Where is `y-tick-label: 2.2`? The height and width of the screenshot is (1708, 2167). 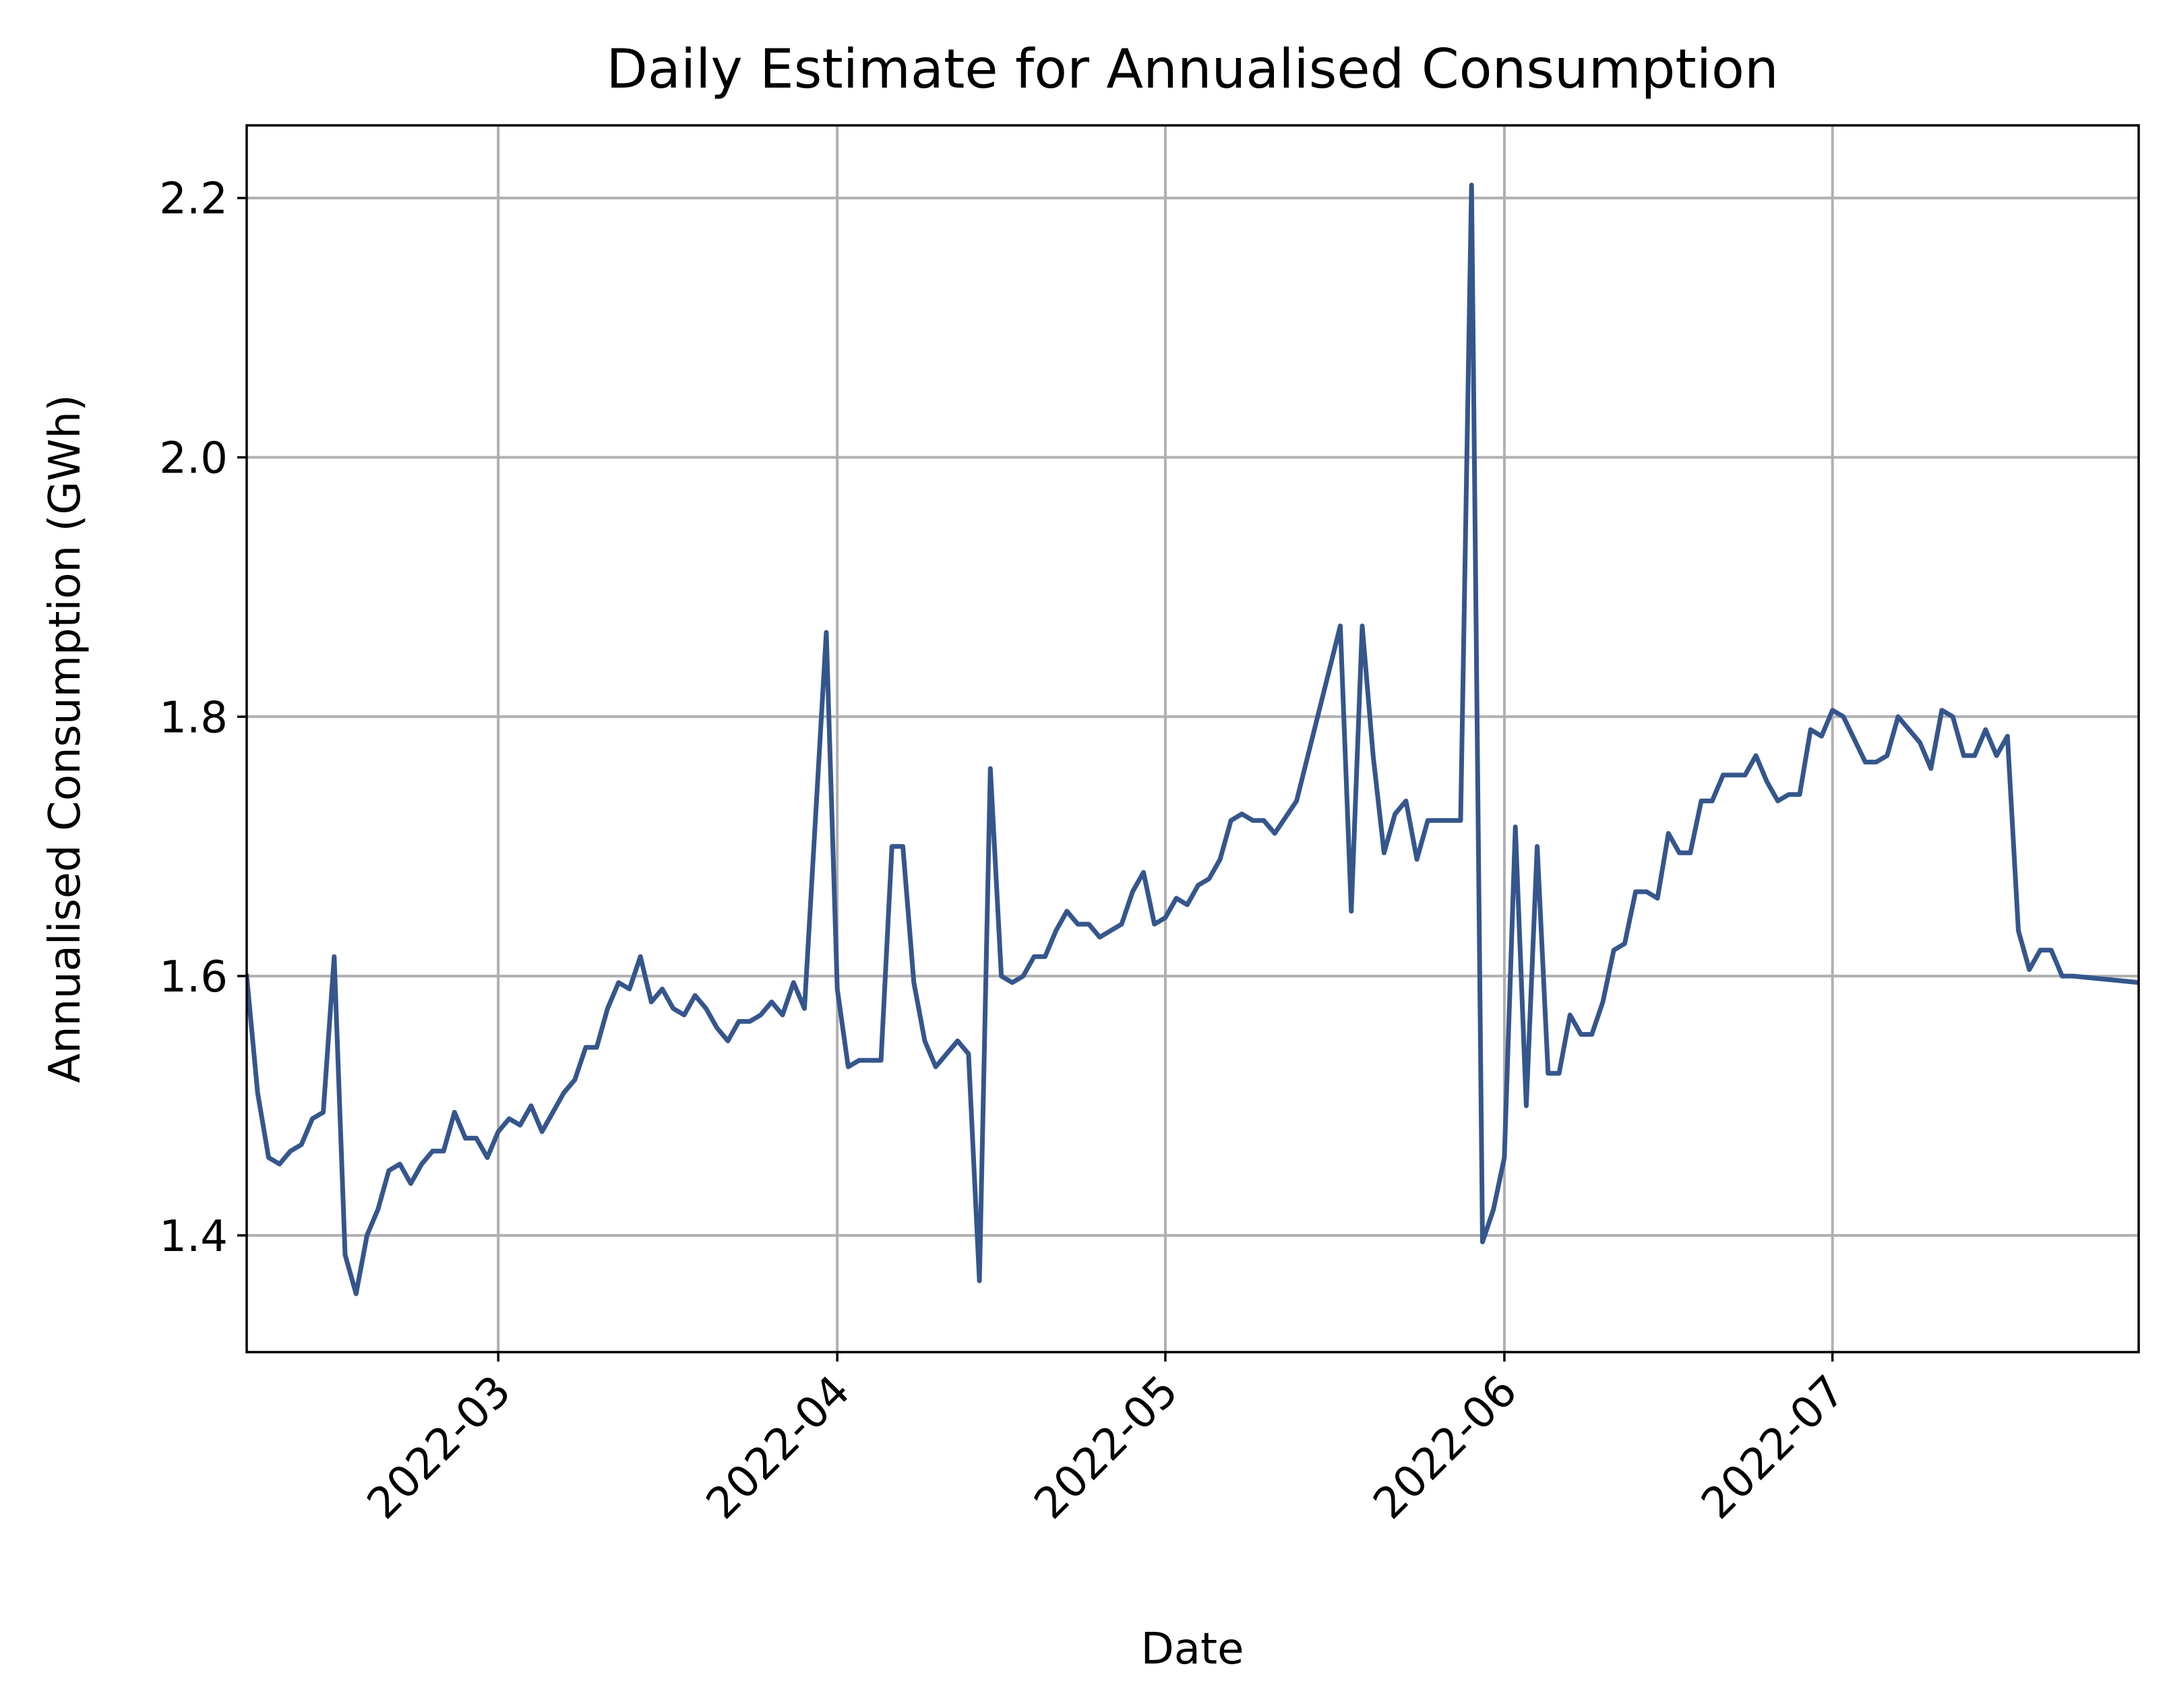 y-tick-label: 2.2 is located at coordinates (194, 200).